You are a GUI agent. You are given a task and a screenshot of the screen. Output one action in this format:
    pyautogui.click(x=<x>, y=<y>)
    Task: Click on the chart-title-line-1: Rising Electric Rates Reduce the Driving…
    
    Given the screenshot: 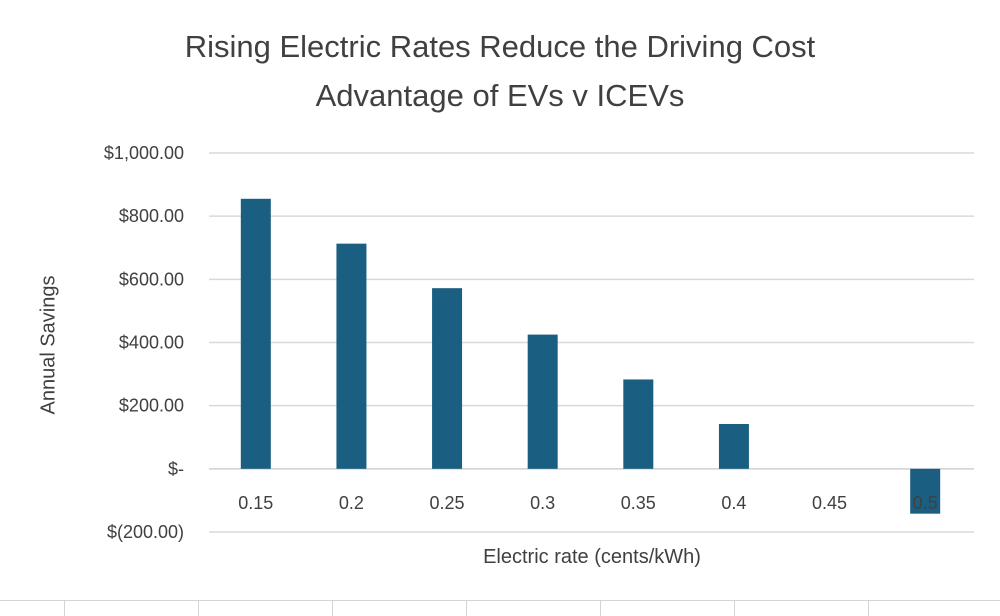 What is the action you would take?
    pyautogui.click(x=500, y=46)
    